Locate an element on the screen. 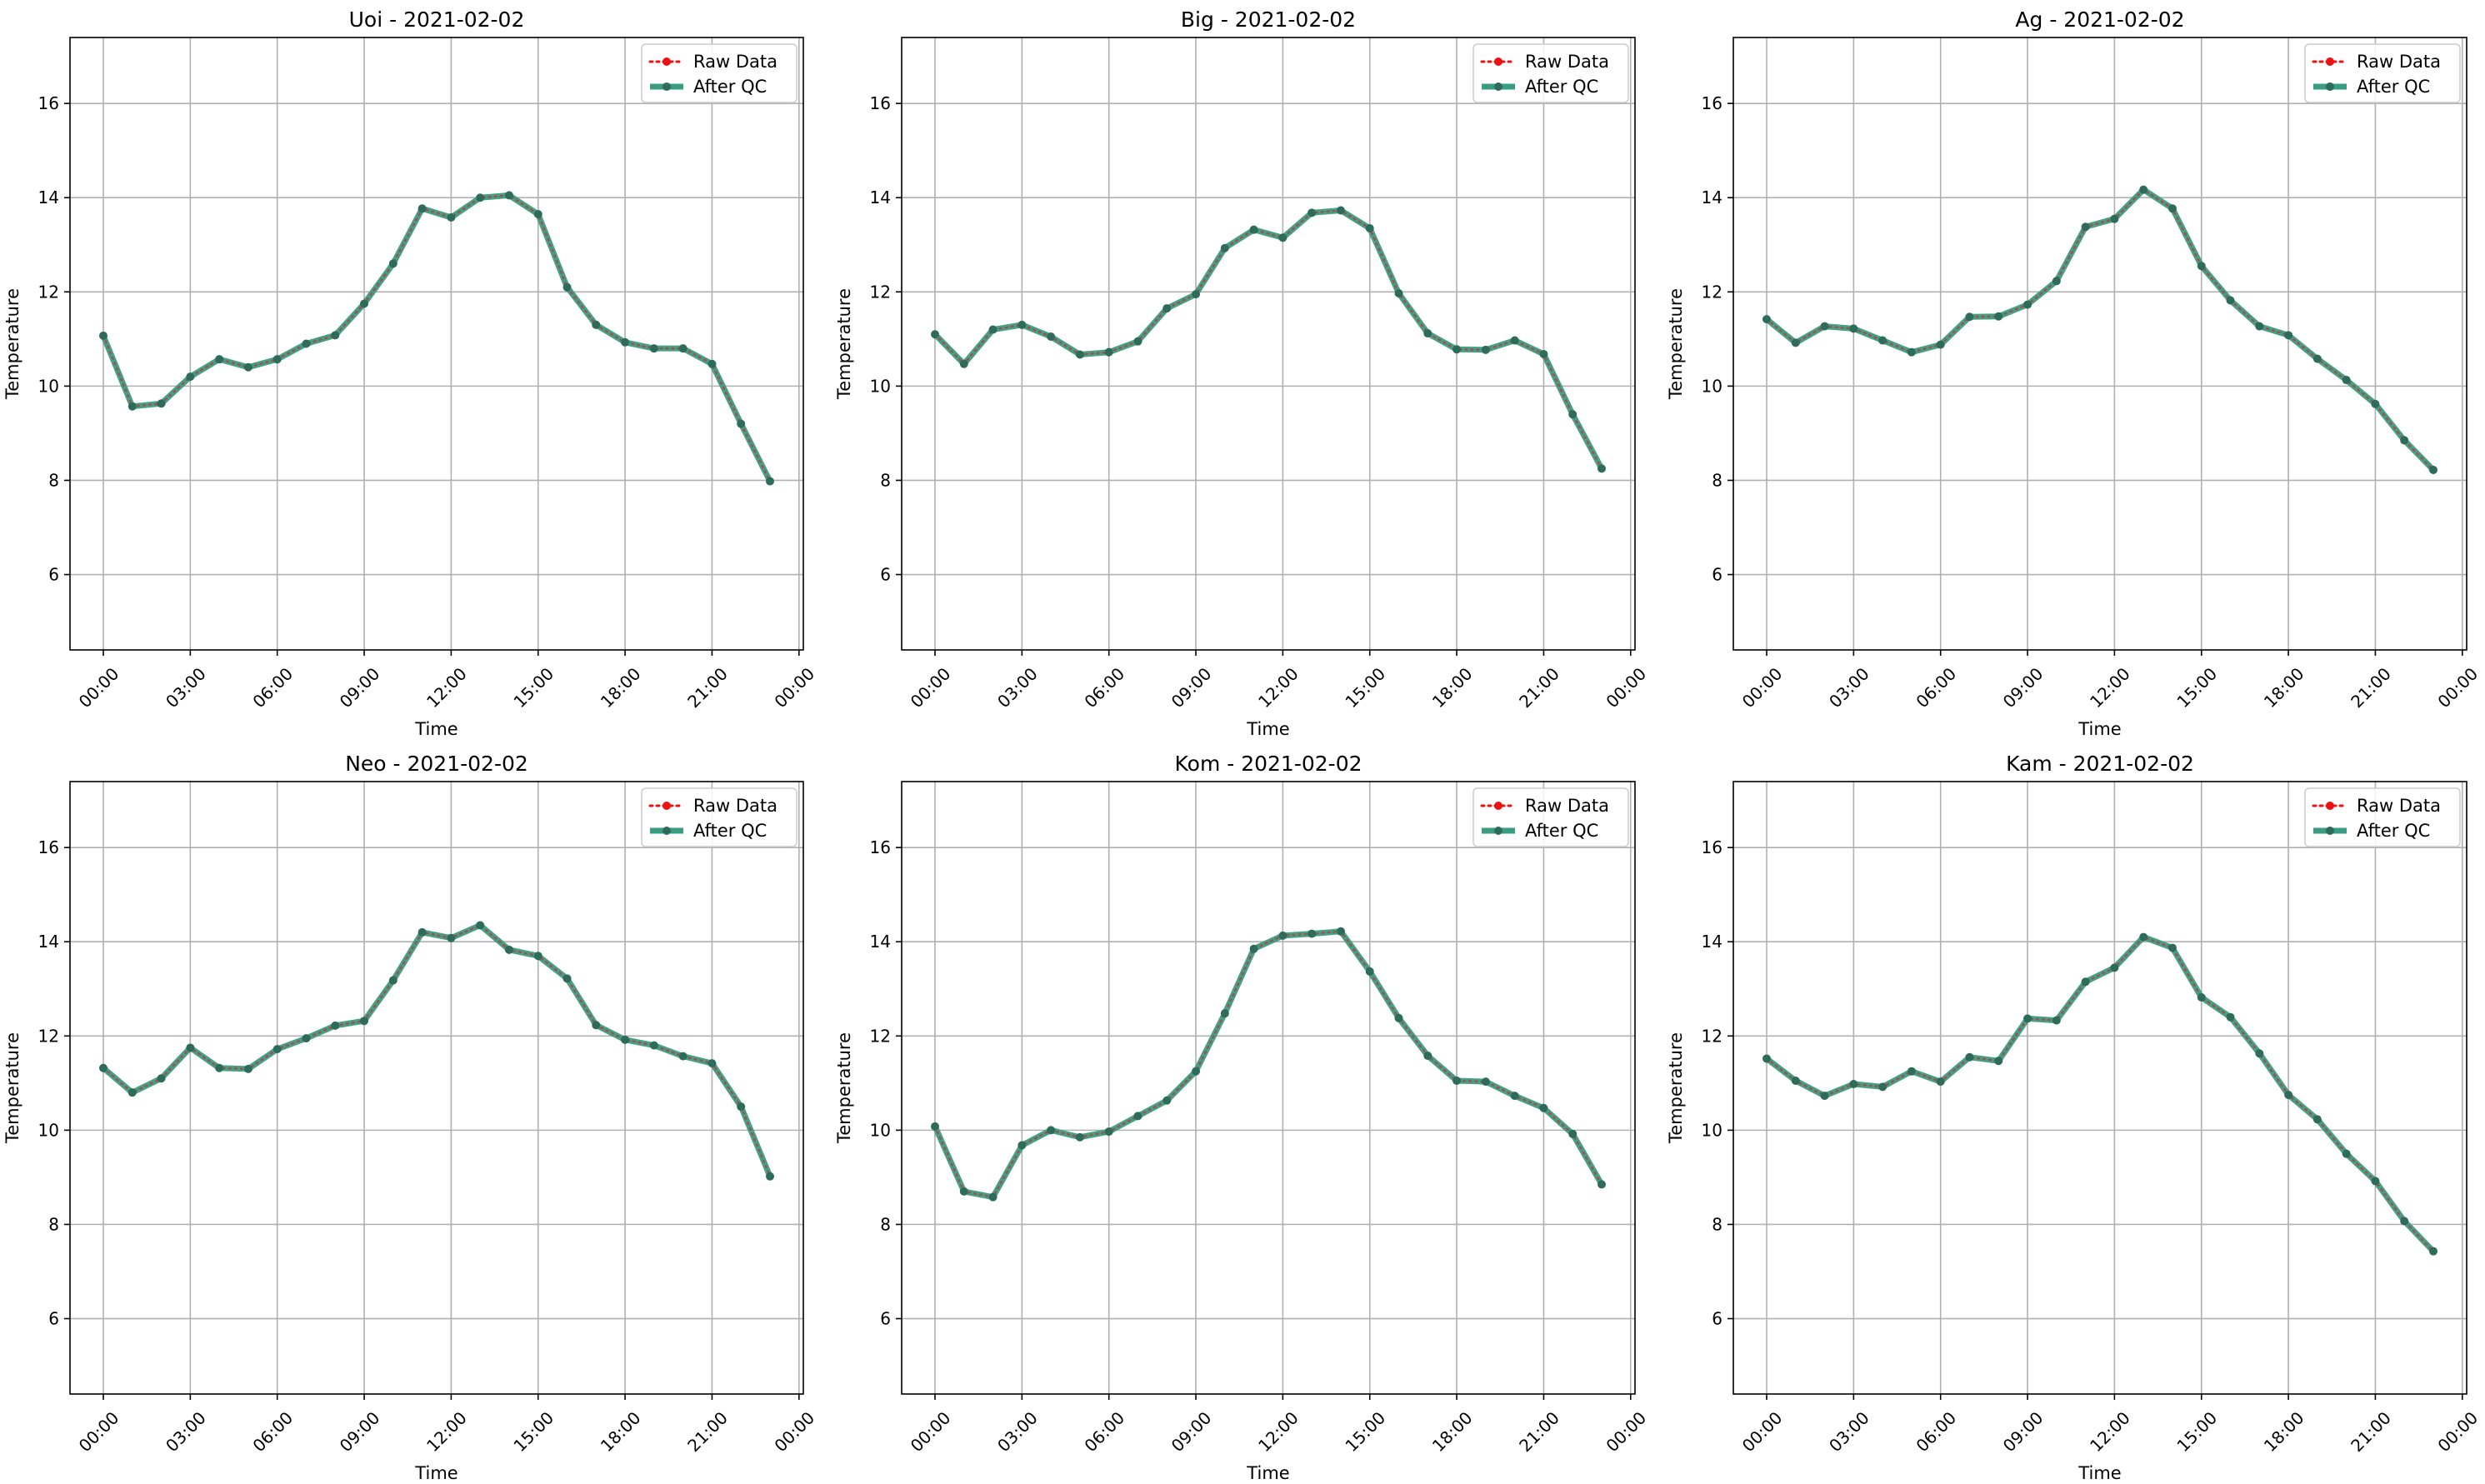 This screenshot has width=2485, height=1484. legend-raw-data-label: Raw Data is located at coordinates (735, 62).